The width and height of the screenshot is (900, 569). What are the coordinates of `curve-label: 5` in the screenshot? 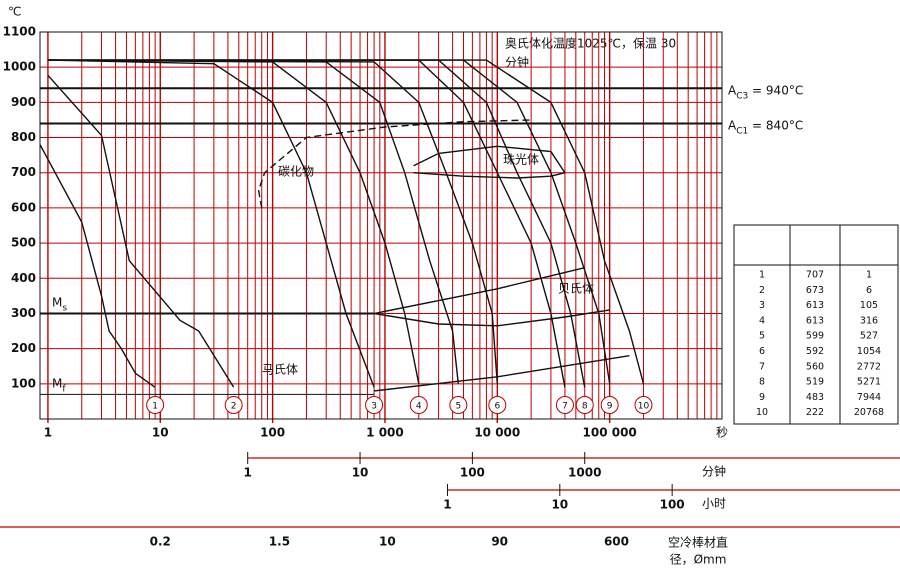 It's located at (458, 407).